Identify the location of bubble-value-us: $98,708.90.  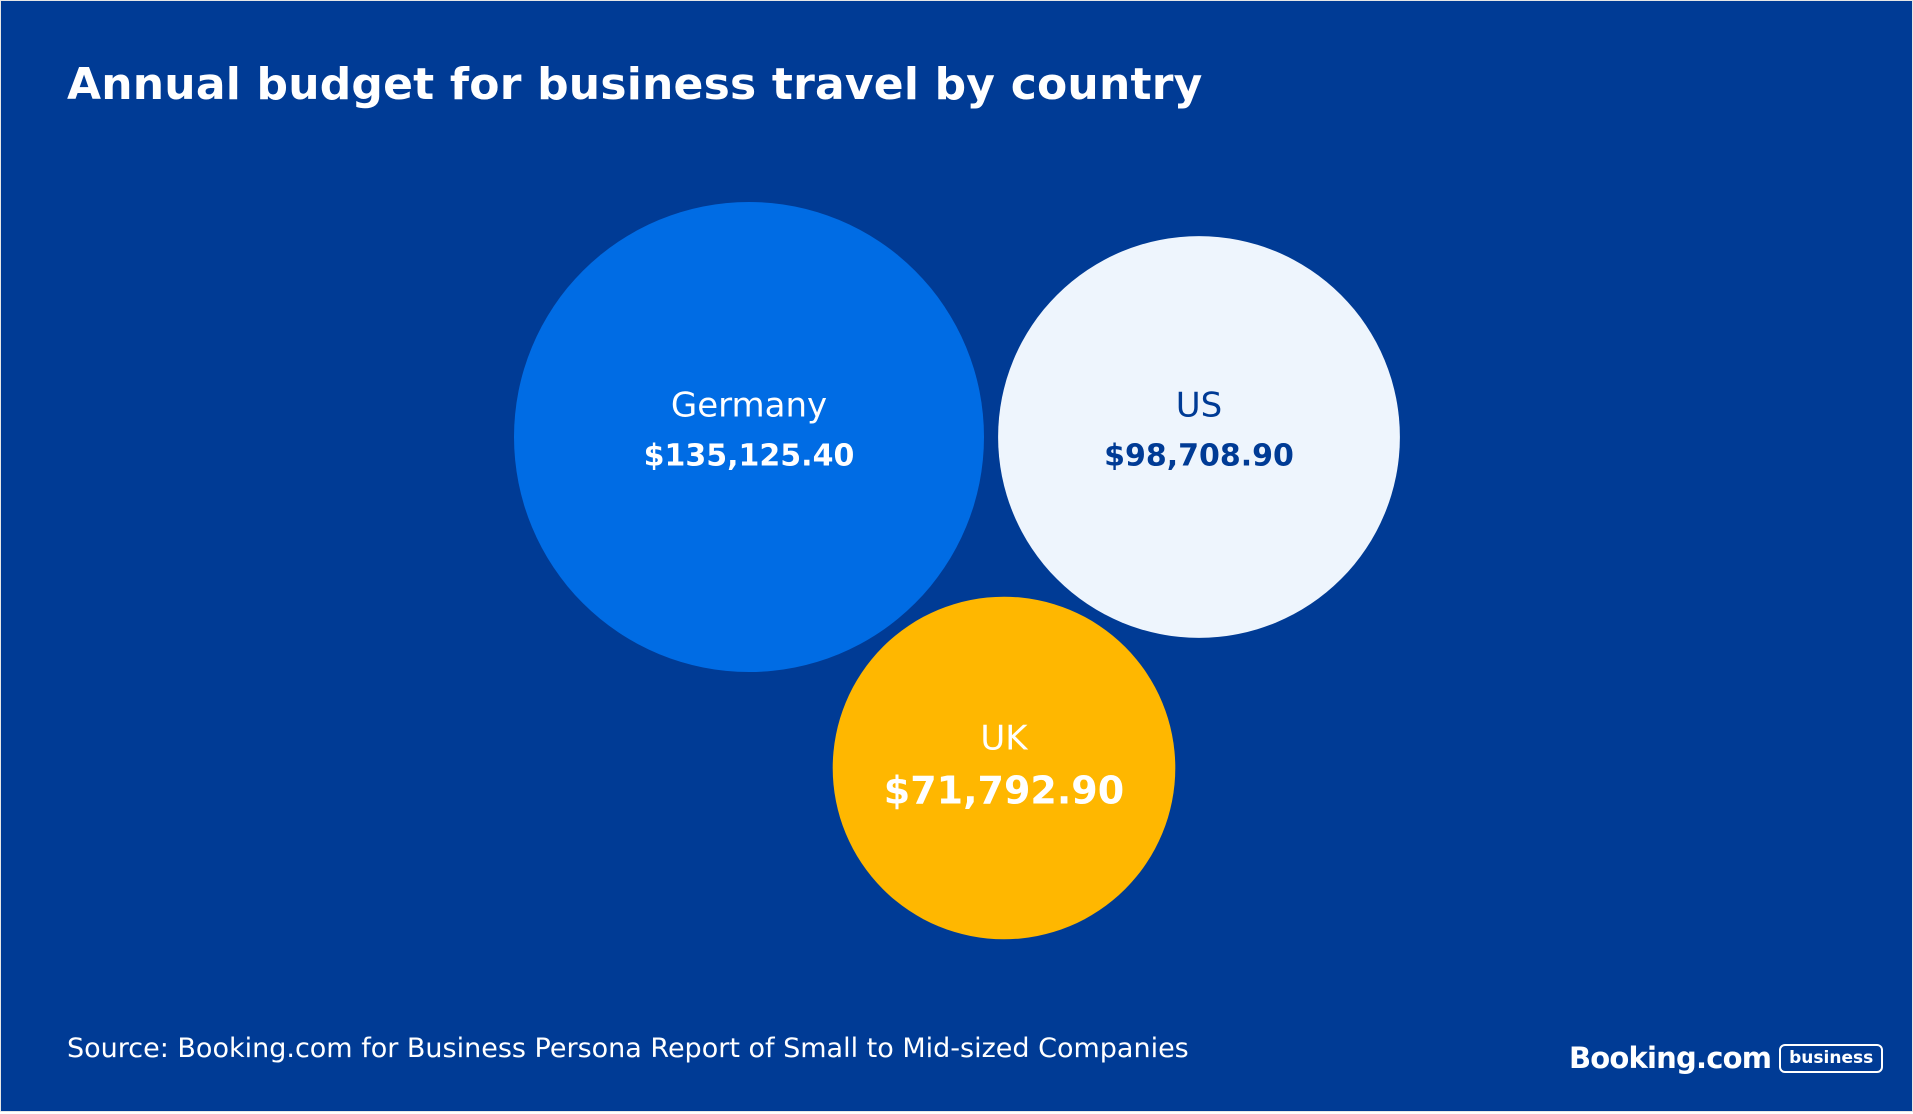
(1199, 456).